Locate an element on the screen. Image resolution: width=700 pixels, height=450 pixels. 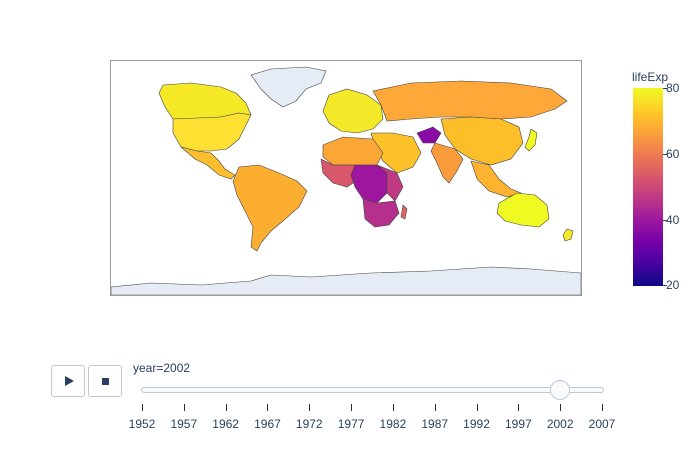
year-slider-handle is located at coordinates (560, 390).